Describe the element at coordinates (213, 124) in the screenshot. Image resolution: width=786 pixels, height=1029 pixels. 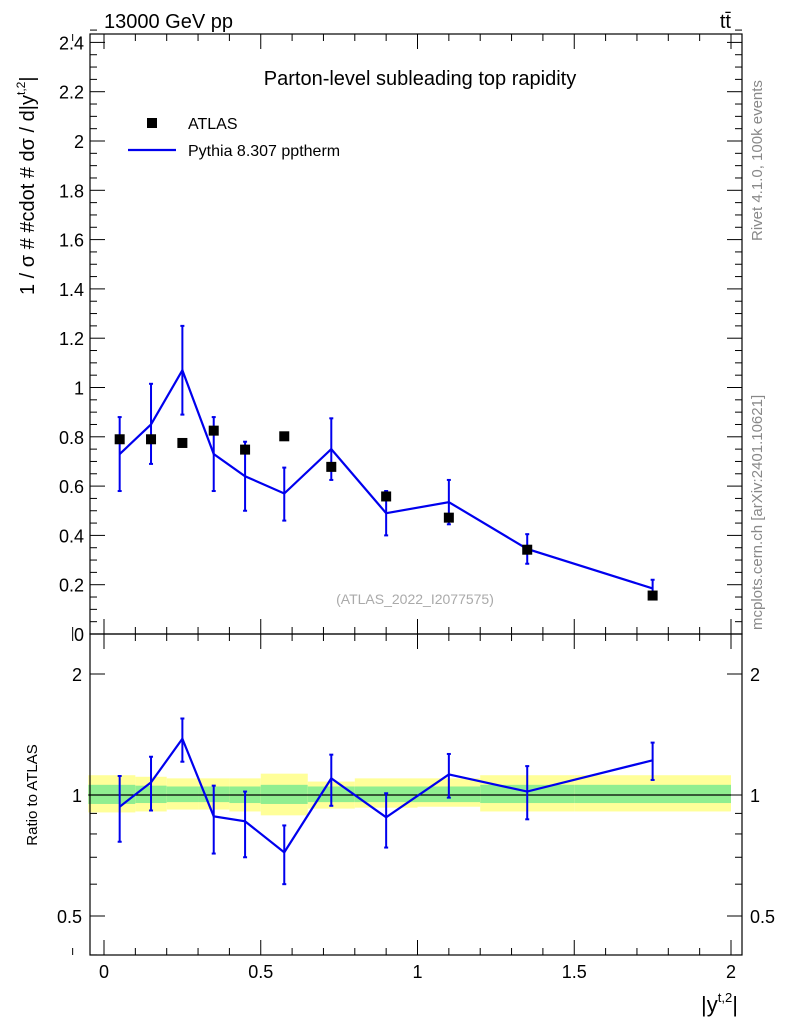
I see `legend-label-atlas: ATLAS` at that location.